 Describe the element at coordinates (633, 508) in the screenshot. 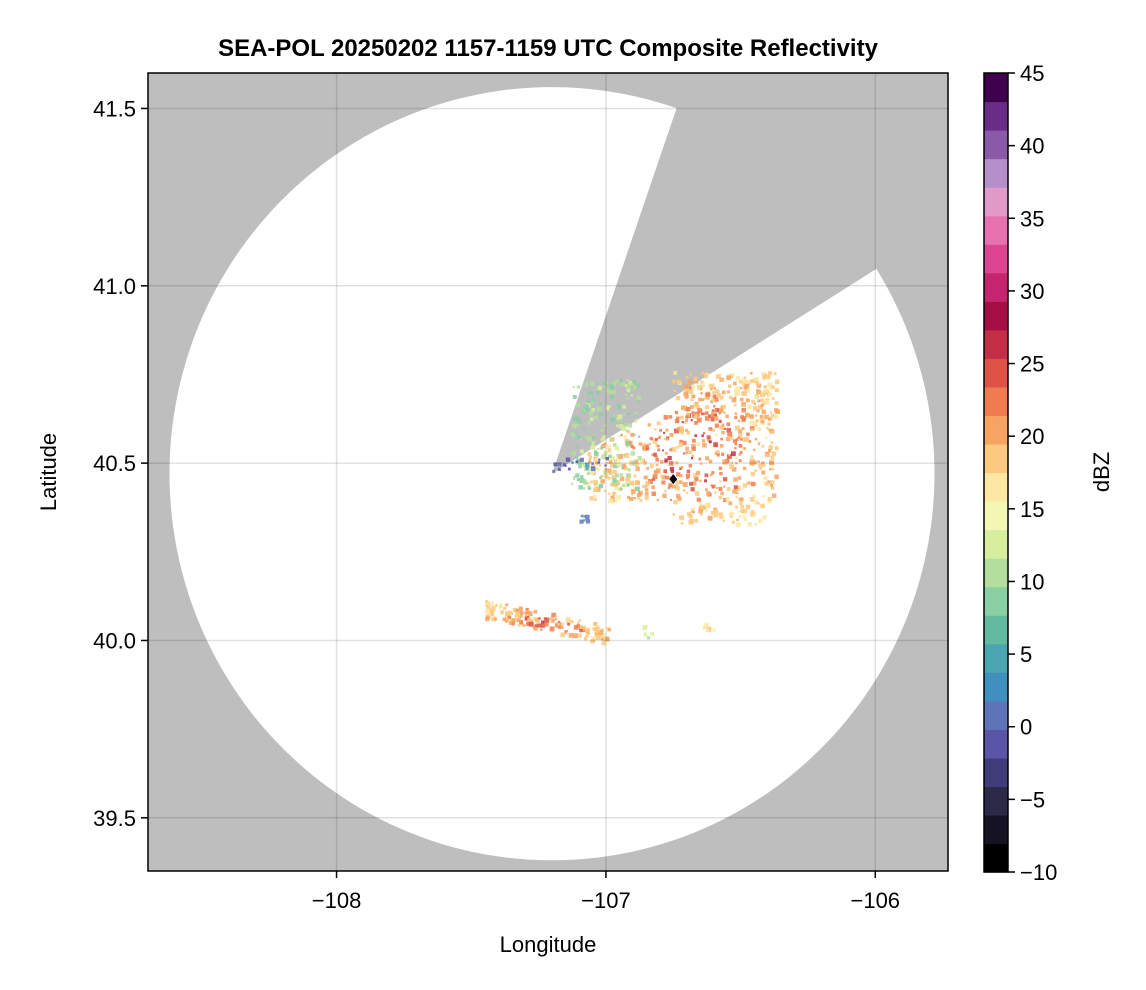

I see `reflectivity-echoes` at that location.